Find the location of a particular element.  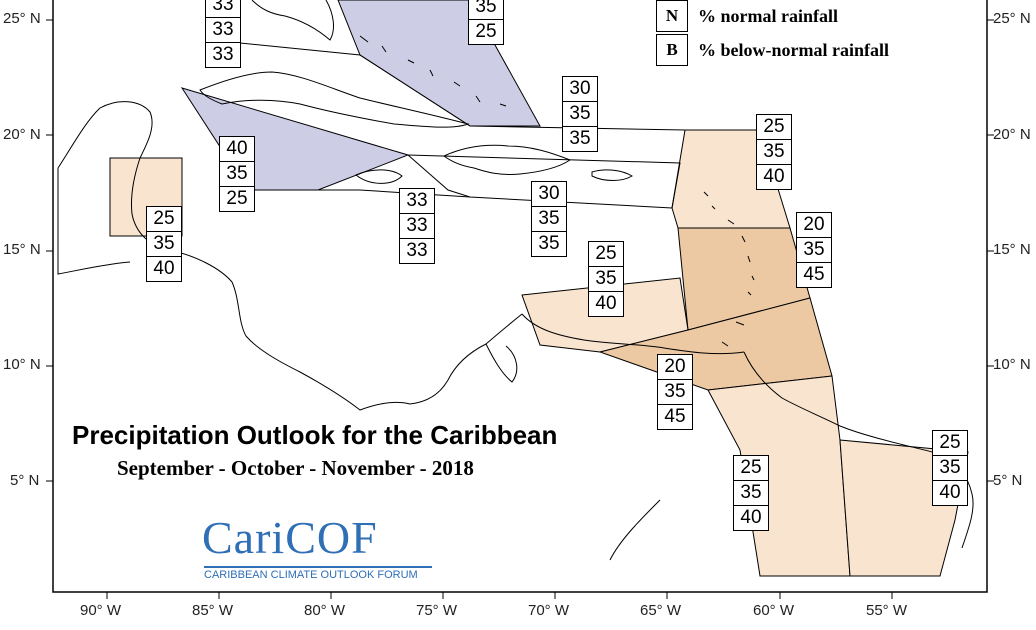

legend-text-below-normal: % below-normal rainfall is located at coordinates (793, 49).